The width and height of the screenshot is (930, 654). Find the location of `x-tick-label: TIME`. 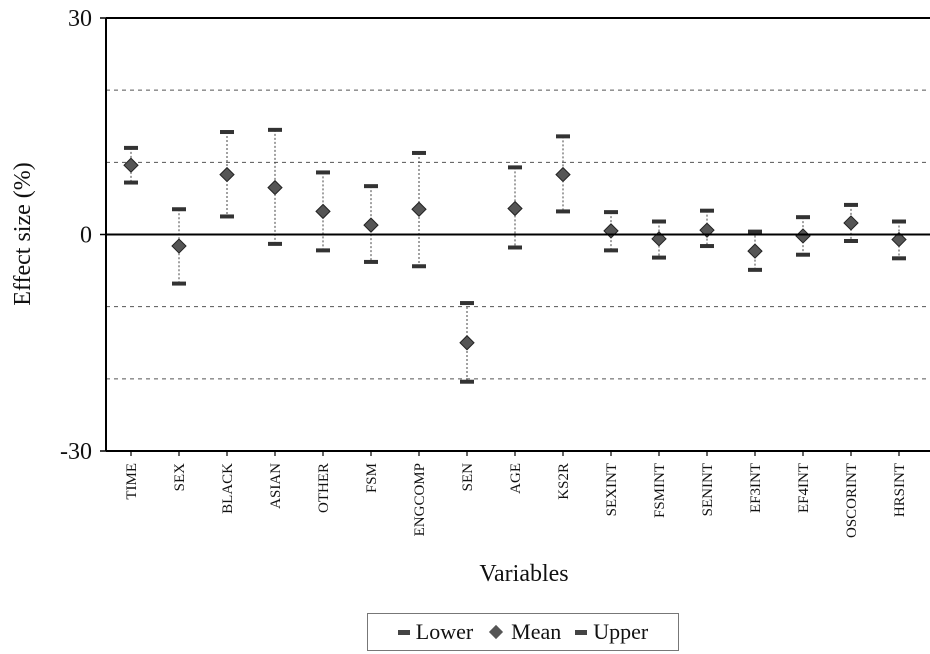

x-tick-label: TIME is located at coordinates (132, 481).